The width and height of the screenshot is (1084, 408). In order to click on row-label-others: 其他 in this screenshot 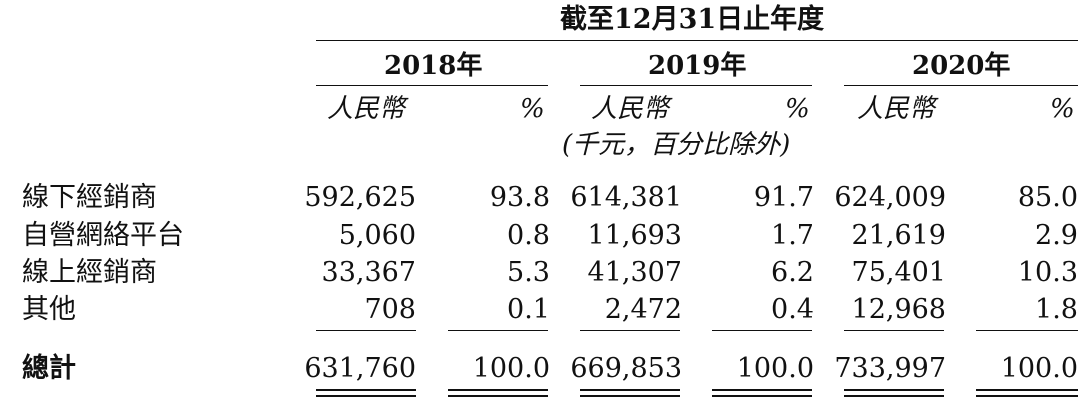, I will do `click(49, 309)`.